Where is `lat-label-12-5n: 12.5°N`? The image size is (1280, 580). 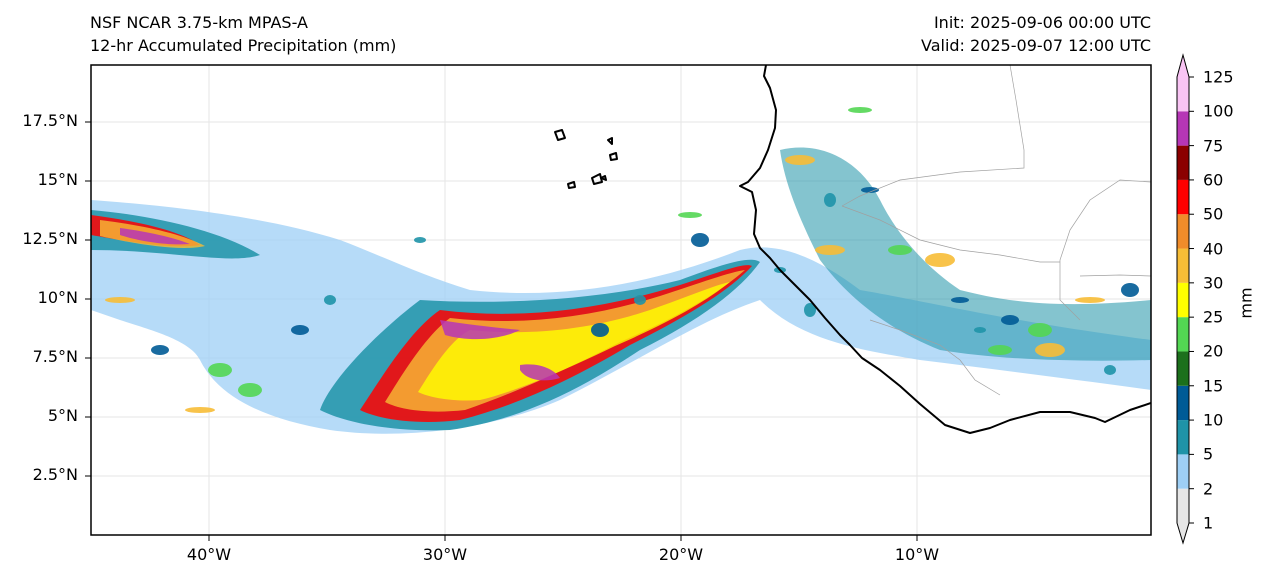
lat-label-12-5n: 12.5°N is located at coordinates (50, 238).